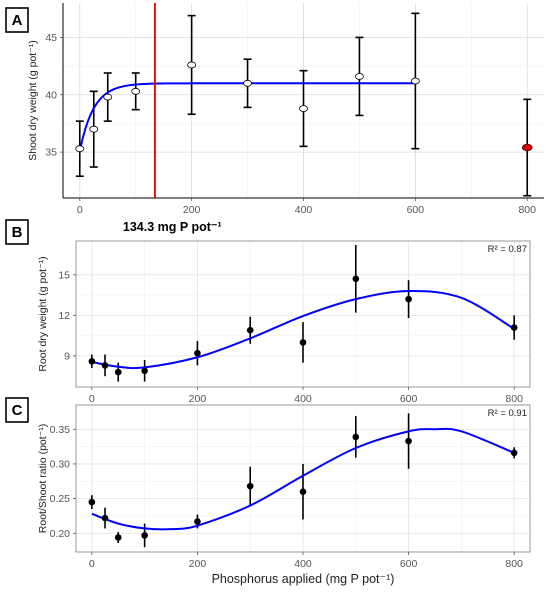  I want to click on threshold-label: 134.3 mg P pot⁻¹, so click(172, 227).